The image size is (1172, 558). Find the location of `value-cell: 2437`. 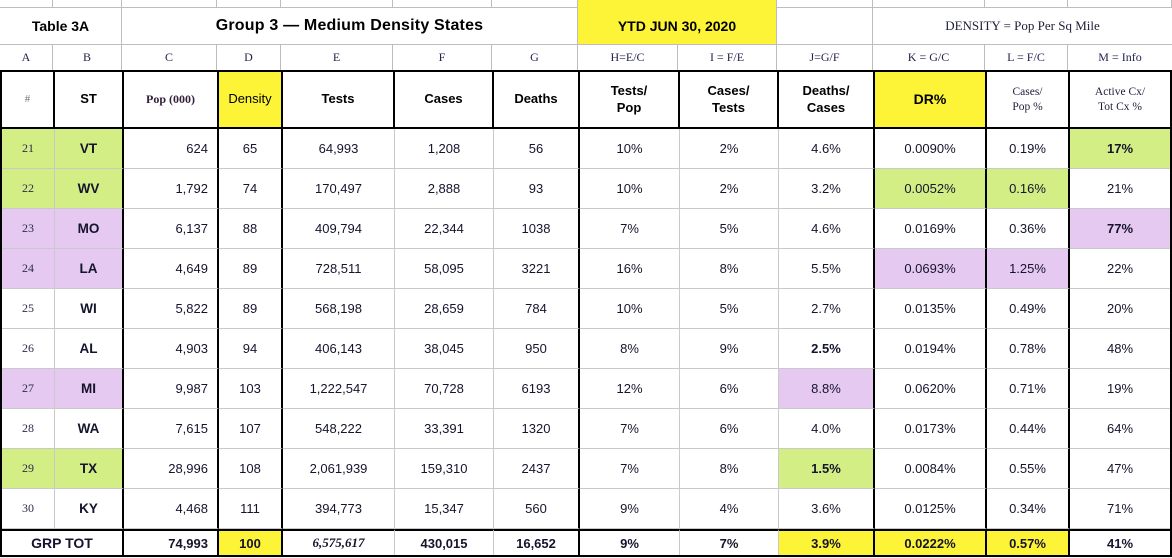

value-cell: 2437 is located at coordinates (537, 469).